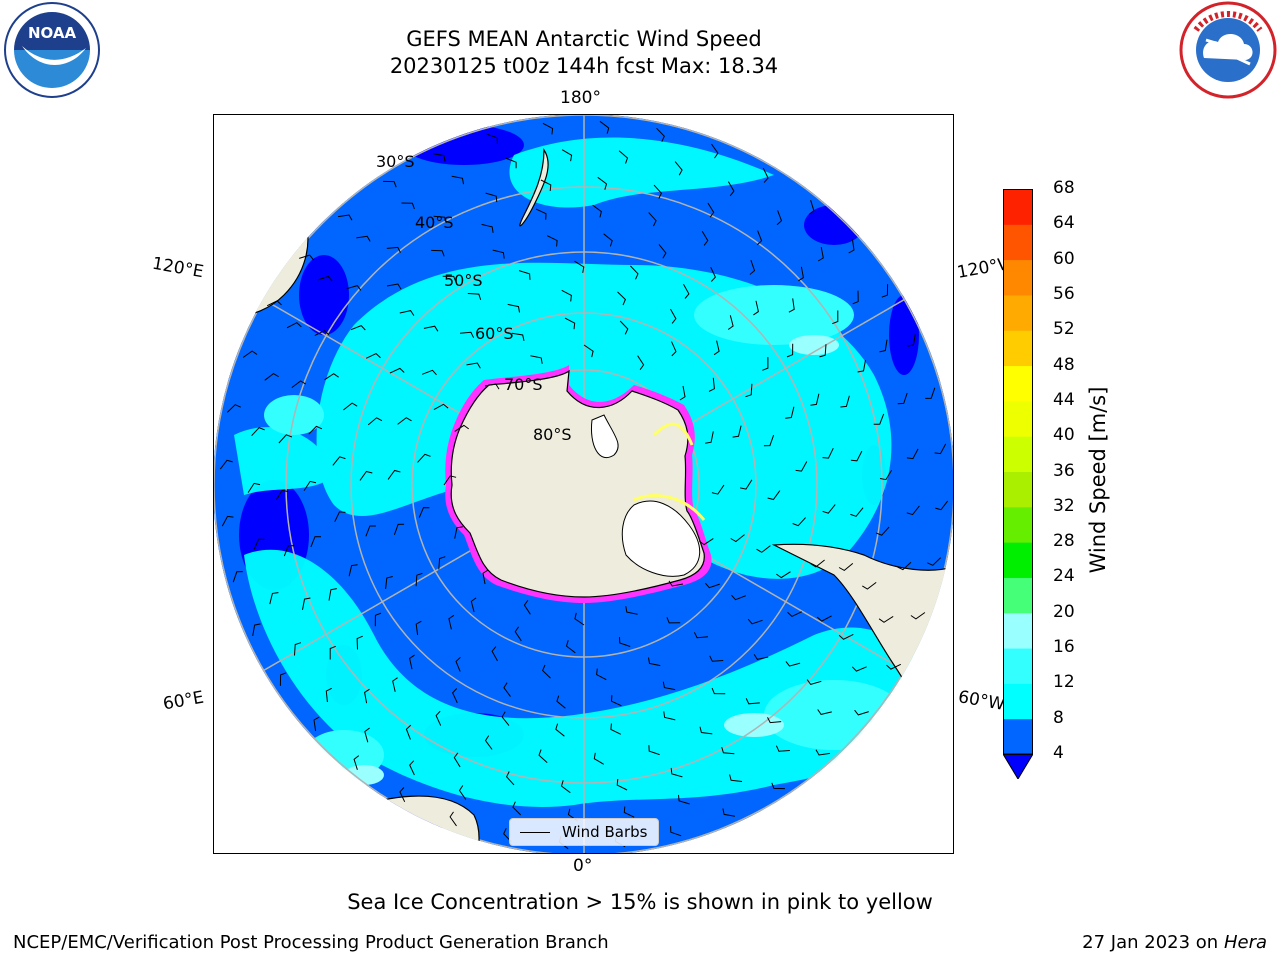 This screenshot has width=1280, height=960. Describe the element at coordinates (1064, 647) in the screenshot. I see `colorbar-tick-label: 16` at that location.